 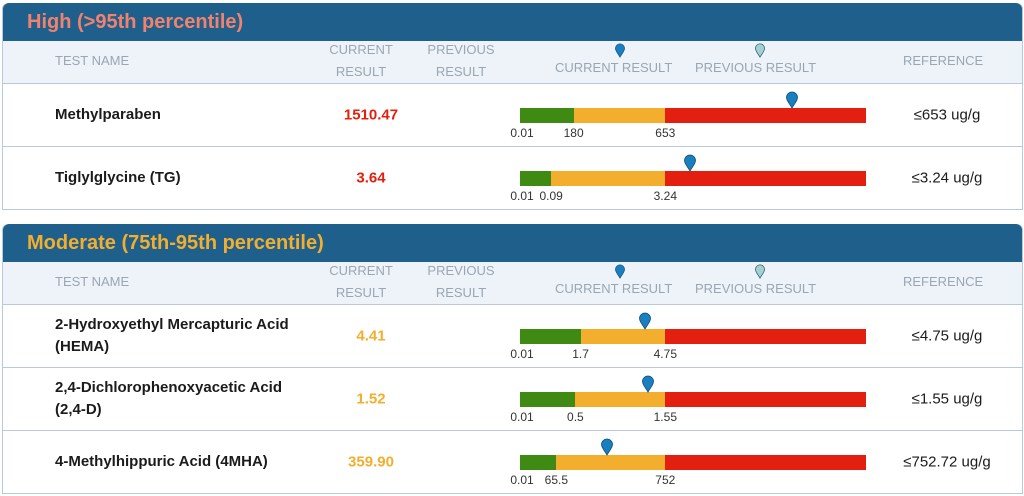 What do you see at coordinates (947, 462) in the screenshot?
I see `reference-value: ≤752.72 ug/g` at bounding box center [947, 462].